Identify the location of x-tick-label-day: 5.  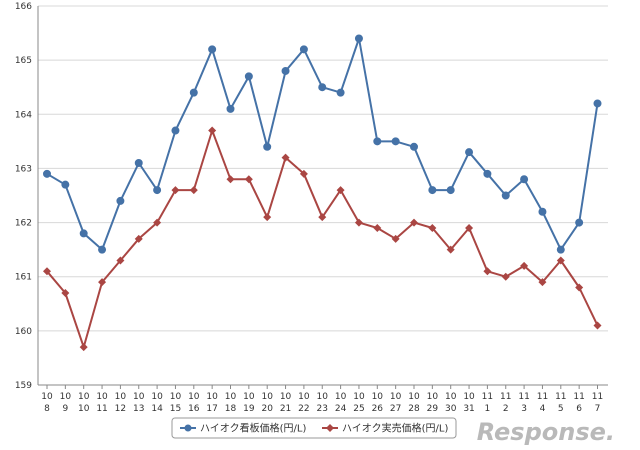
(561, 409).